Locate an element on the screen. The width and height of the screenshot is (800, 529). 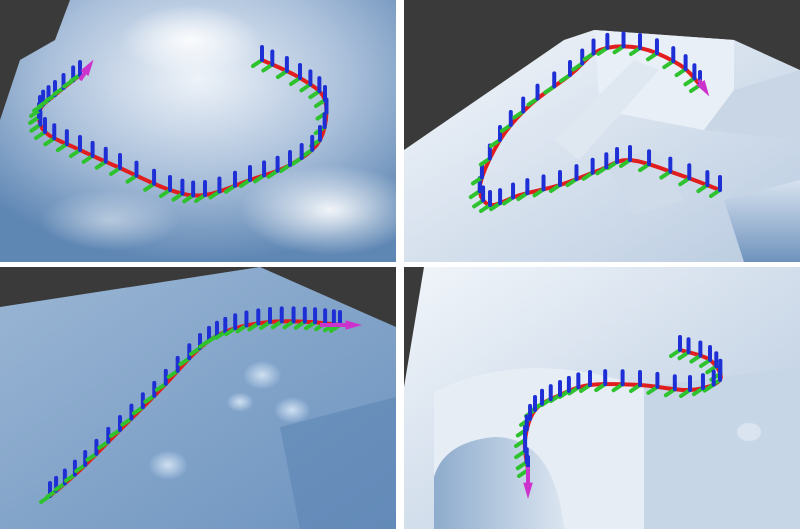
slope-shadow is located at coordinates (338, 463).